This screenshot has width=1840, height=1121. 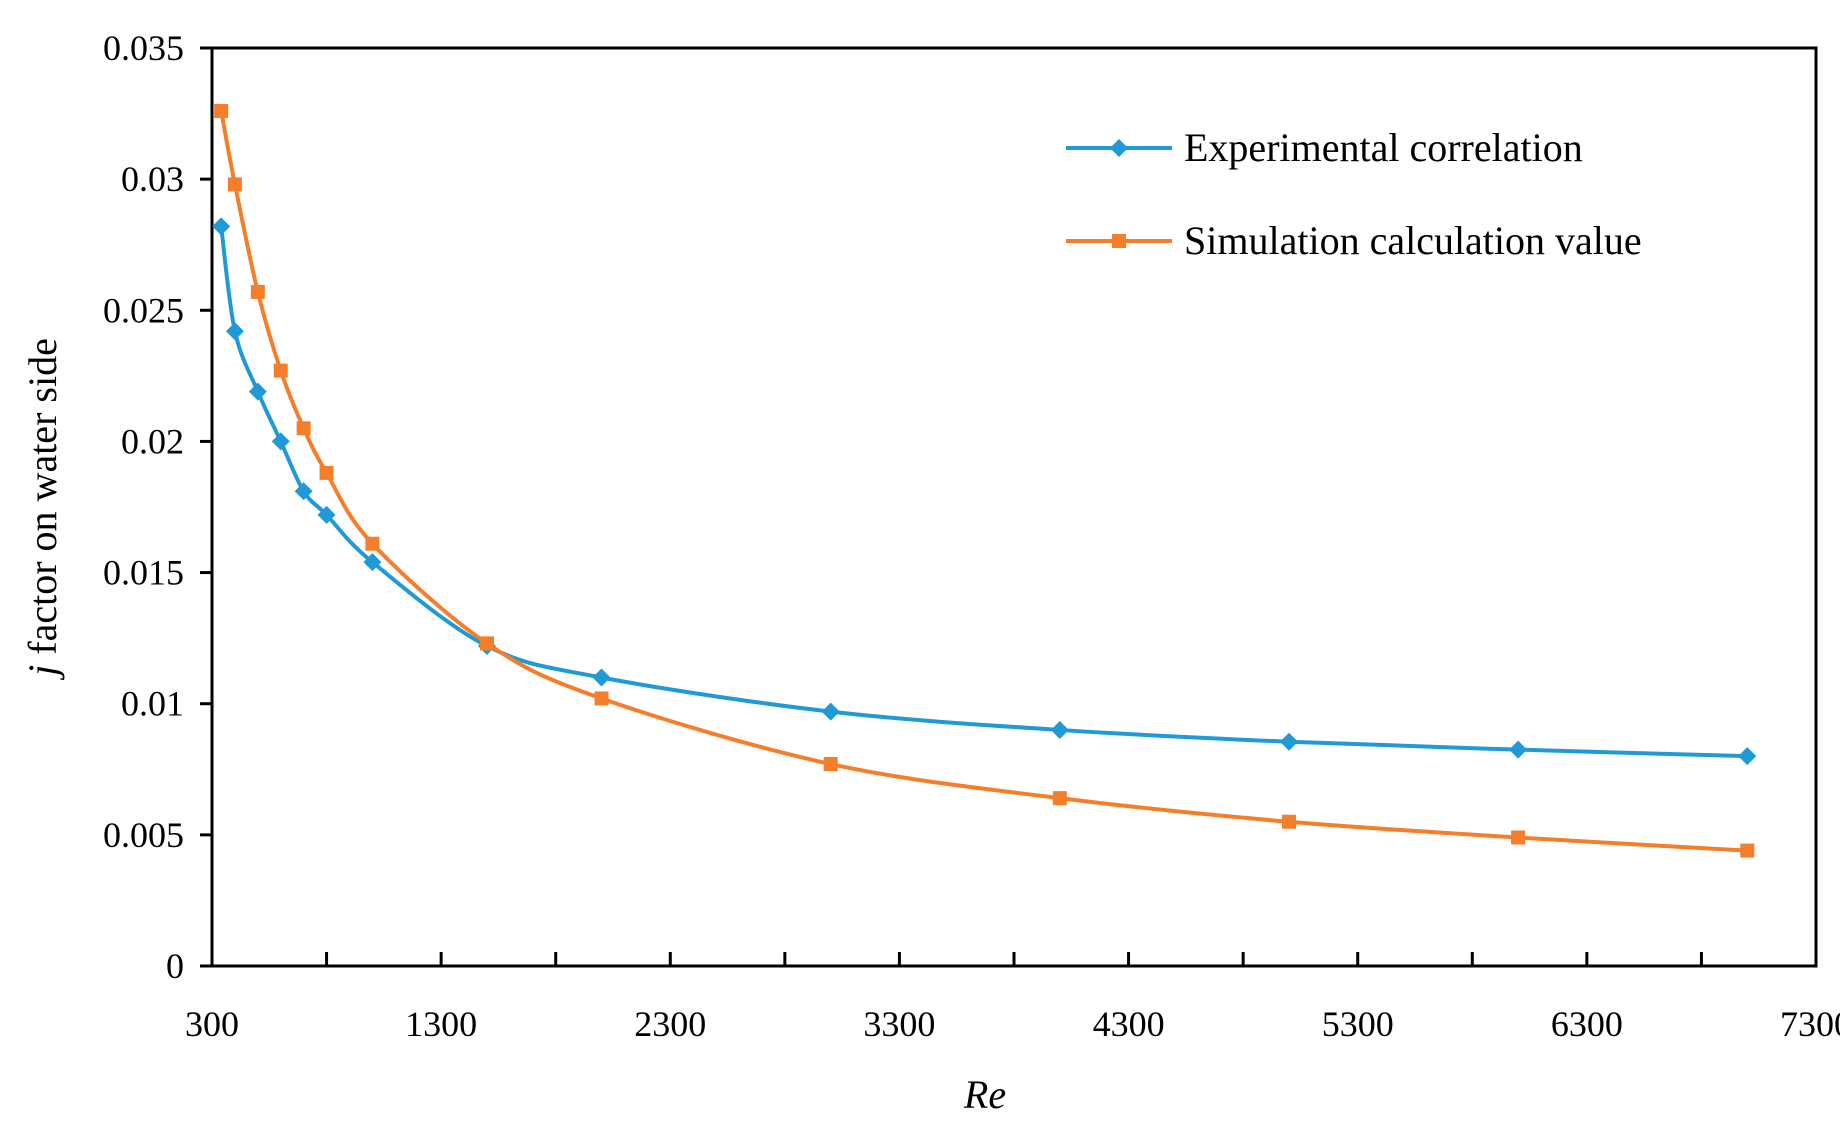 I want to click on x-tick-label: 5300, so click(x=1358, y=1024).